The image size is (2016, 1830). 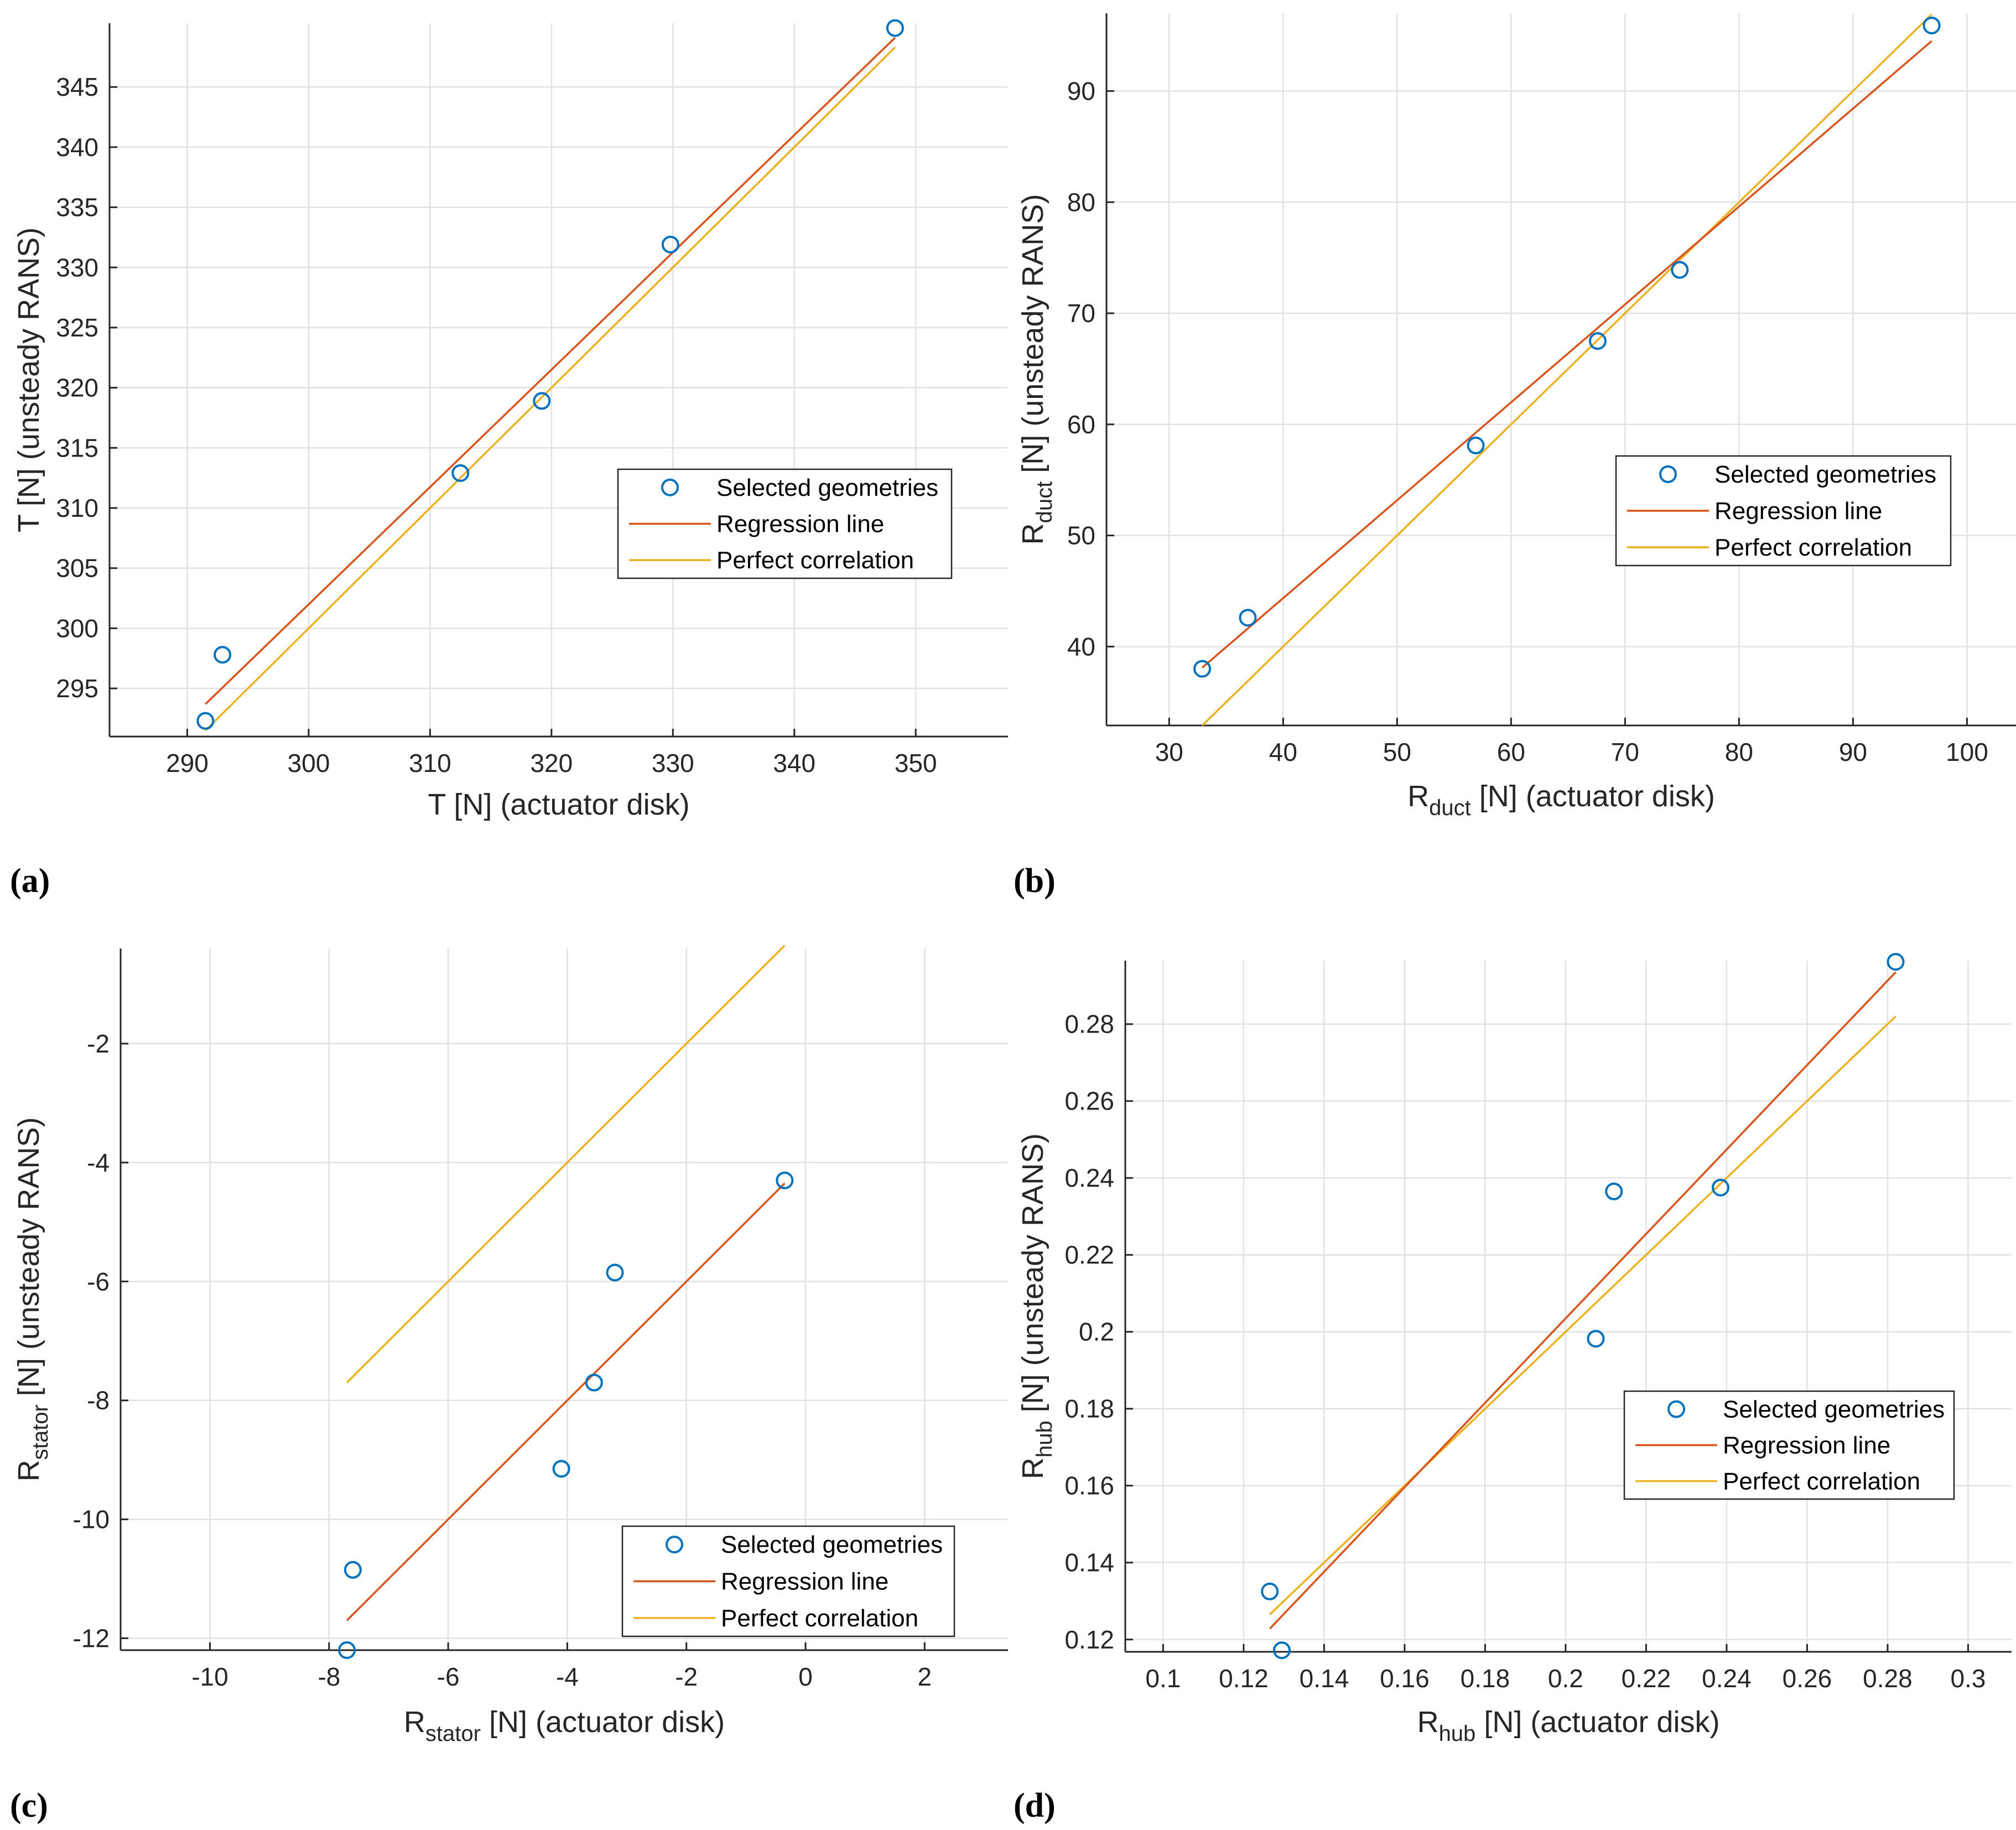 What do you see at coordinates (77, 568) in the screenshot?
I see `y-tick-label: 305` at bounding box center [77, 568].